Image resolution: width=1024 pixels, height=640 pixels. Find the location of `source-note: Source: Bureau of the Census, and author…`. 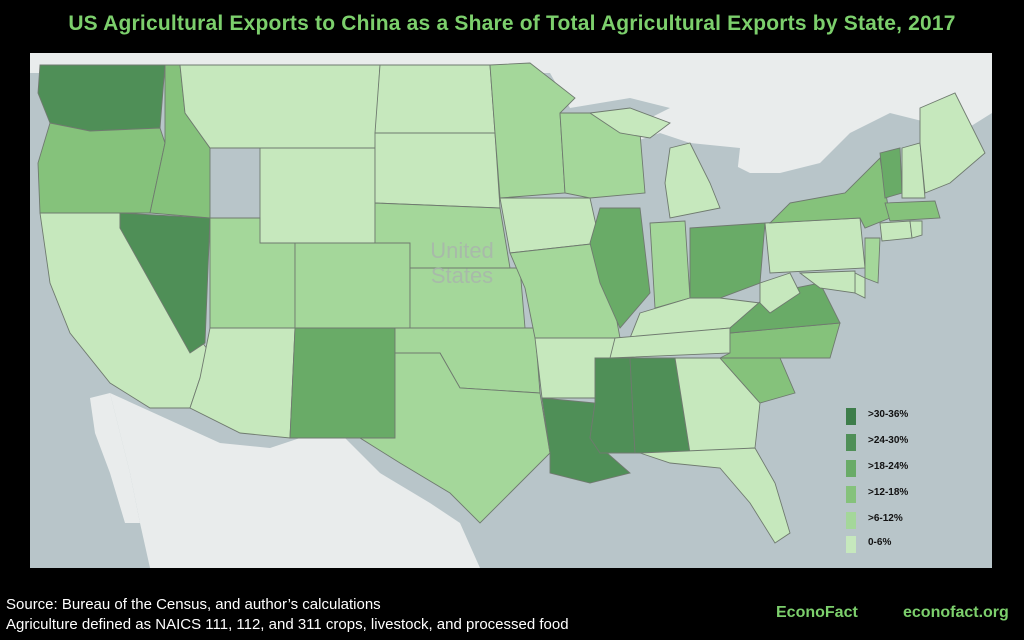

source-note: Source: Bureau of the Census, and author… is located at coordinates (193, 604).